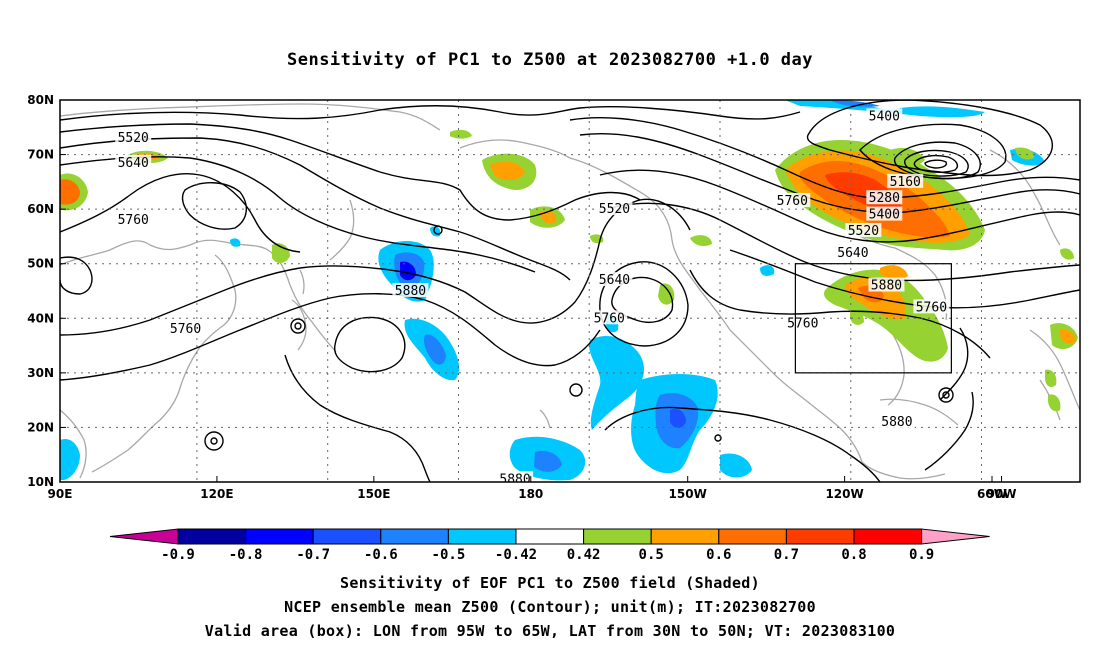 This screenshot has width=1100, height=650. Describe the element at coordinates (40, 427) in the screenshot. I see `lat-tick-label: 20N` at that location.